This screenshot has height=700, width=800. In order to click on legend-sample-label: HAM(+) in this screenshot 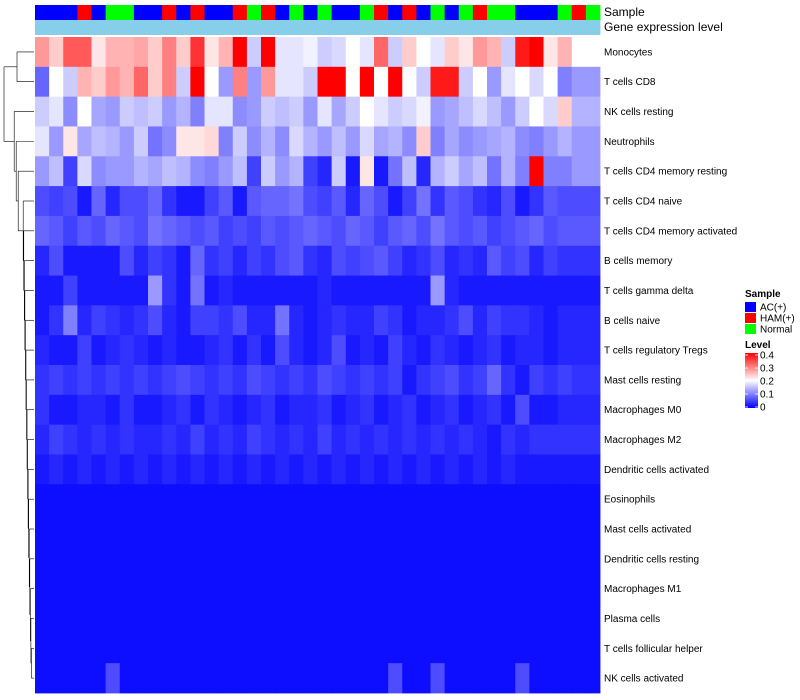, I will do `click(777, 319)`.